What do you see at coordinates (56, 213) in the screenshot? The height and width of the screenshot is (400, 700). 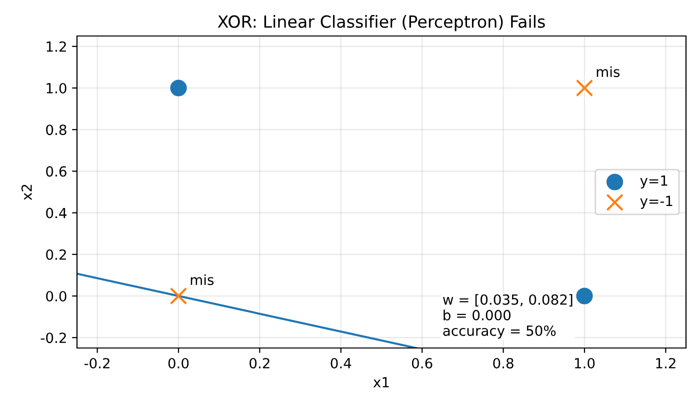 I see `y-tick-label: 0.4` at bounding box center [56, 213].